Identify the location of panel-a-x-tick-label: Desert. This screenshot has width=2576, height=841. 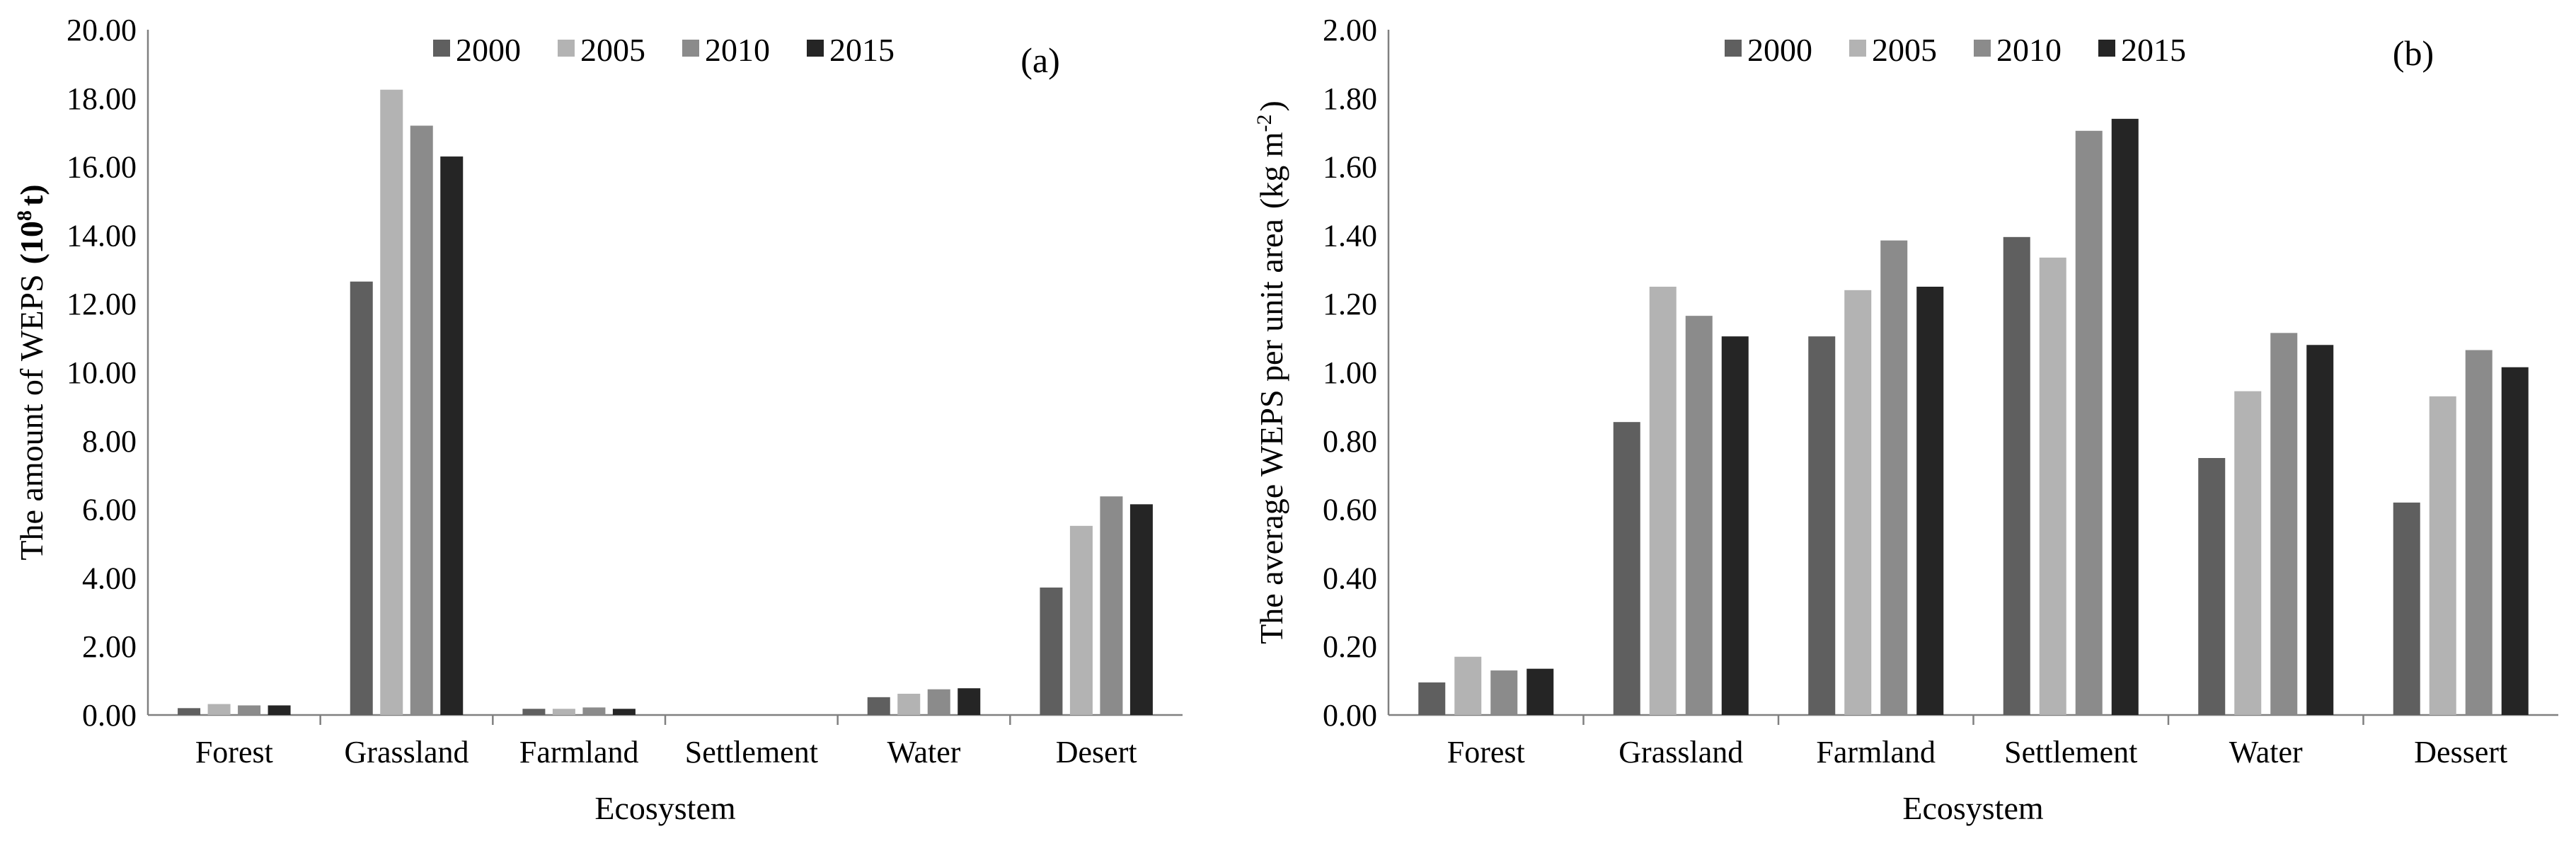
(1096, 752).